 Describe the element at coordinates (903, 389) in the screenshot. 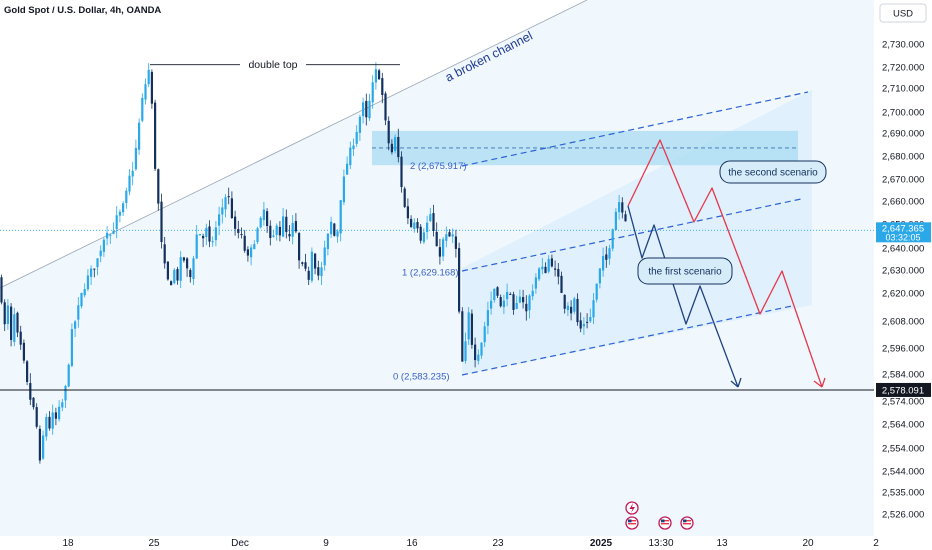

I see `support-price-tag` at that location.